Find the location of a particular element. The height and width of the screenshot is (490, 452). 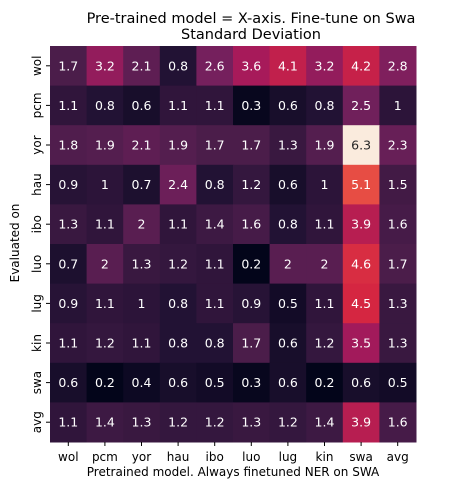

cell-label: 0.4 is located at coordinates (142, 382).